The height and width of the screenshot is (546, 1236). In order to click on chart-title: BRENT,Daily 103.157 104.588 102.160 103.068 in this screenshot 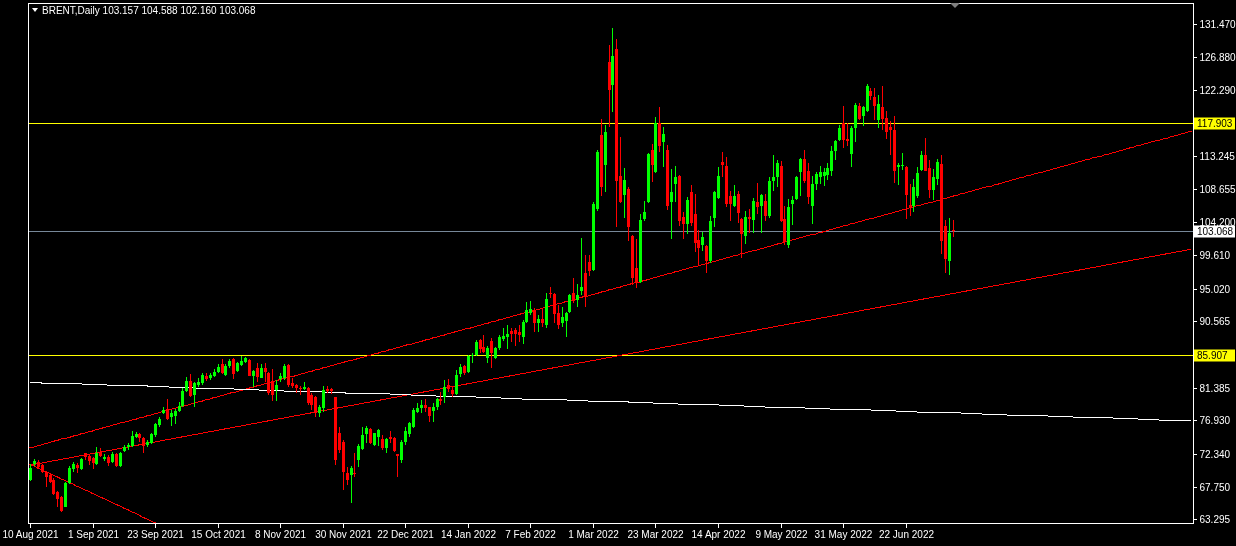, I will do `click(149, 10)`.